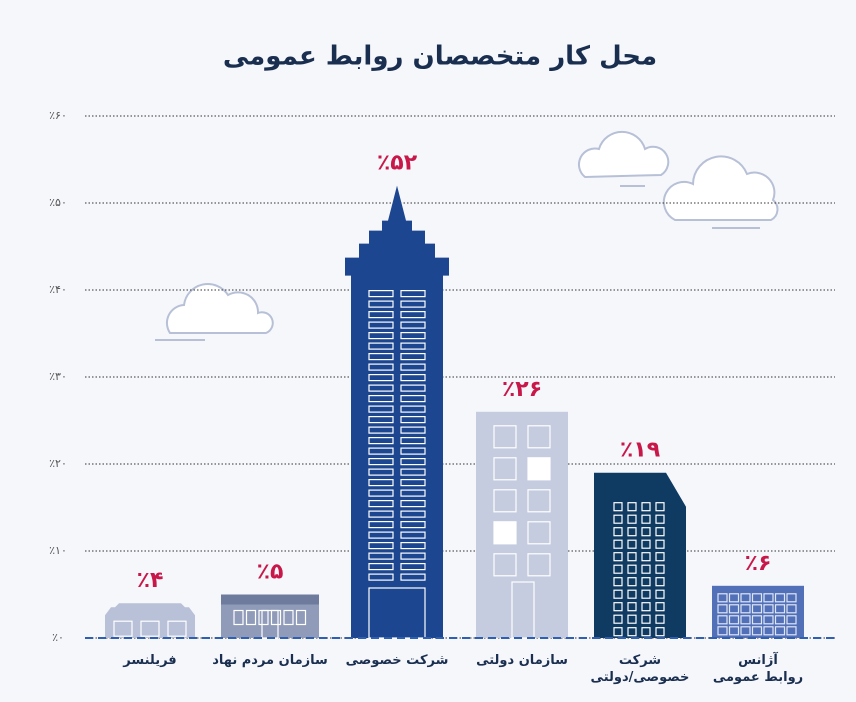  I want to click on cloud, so click(720, 188).